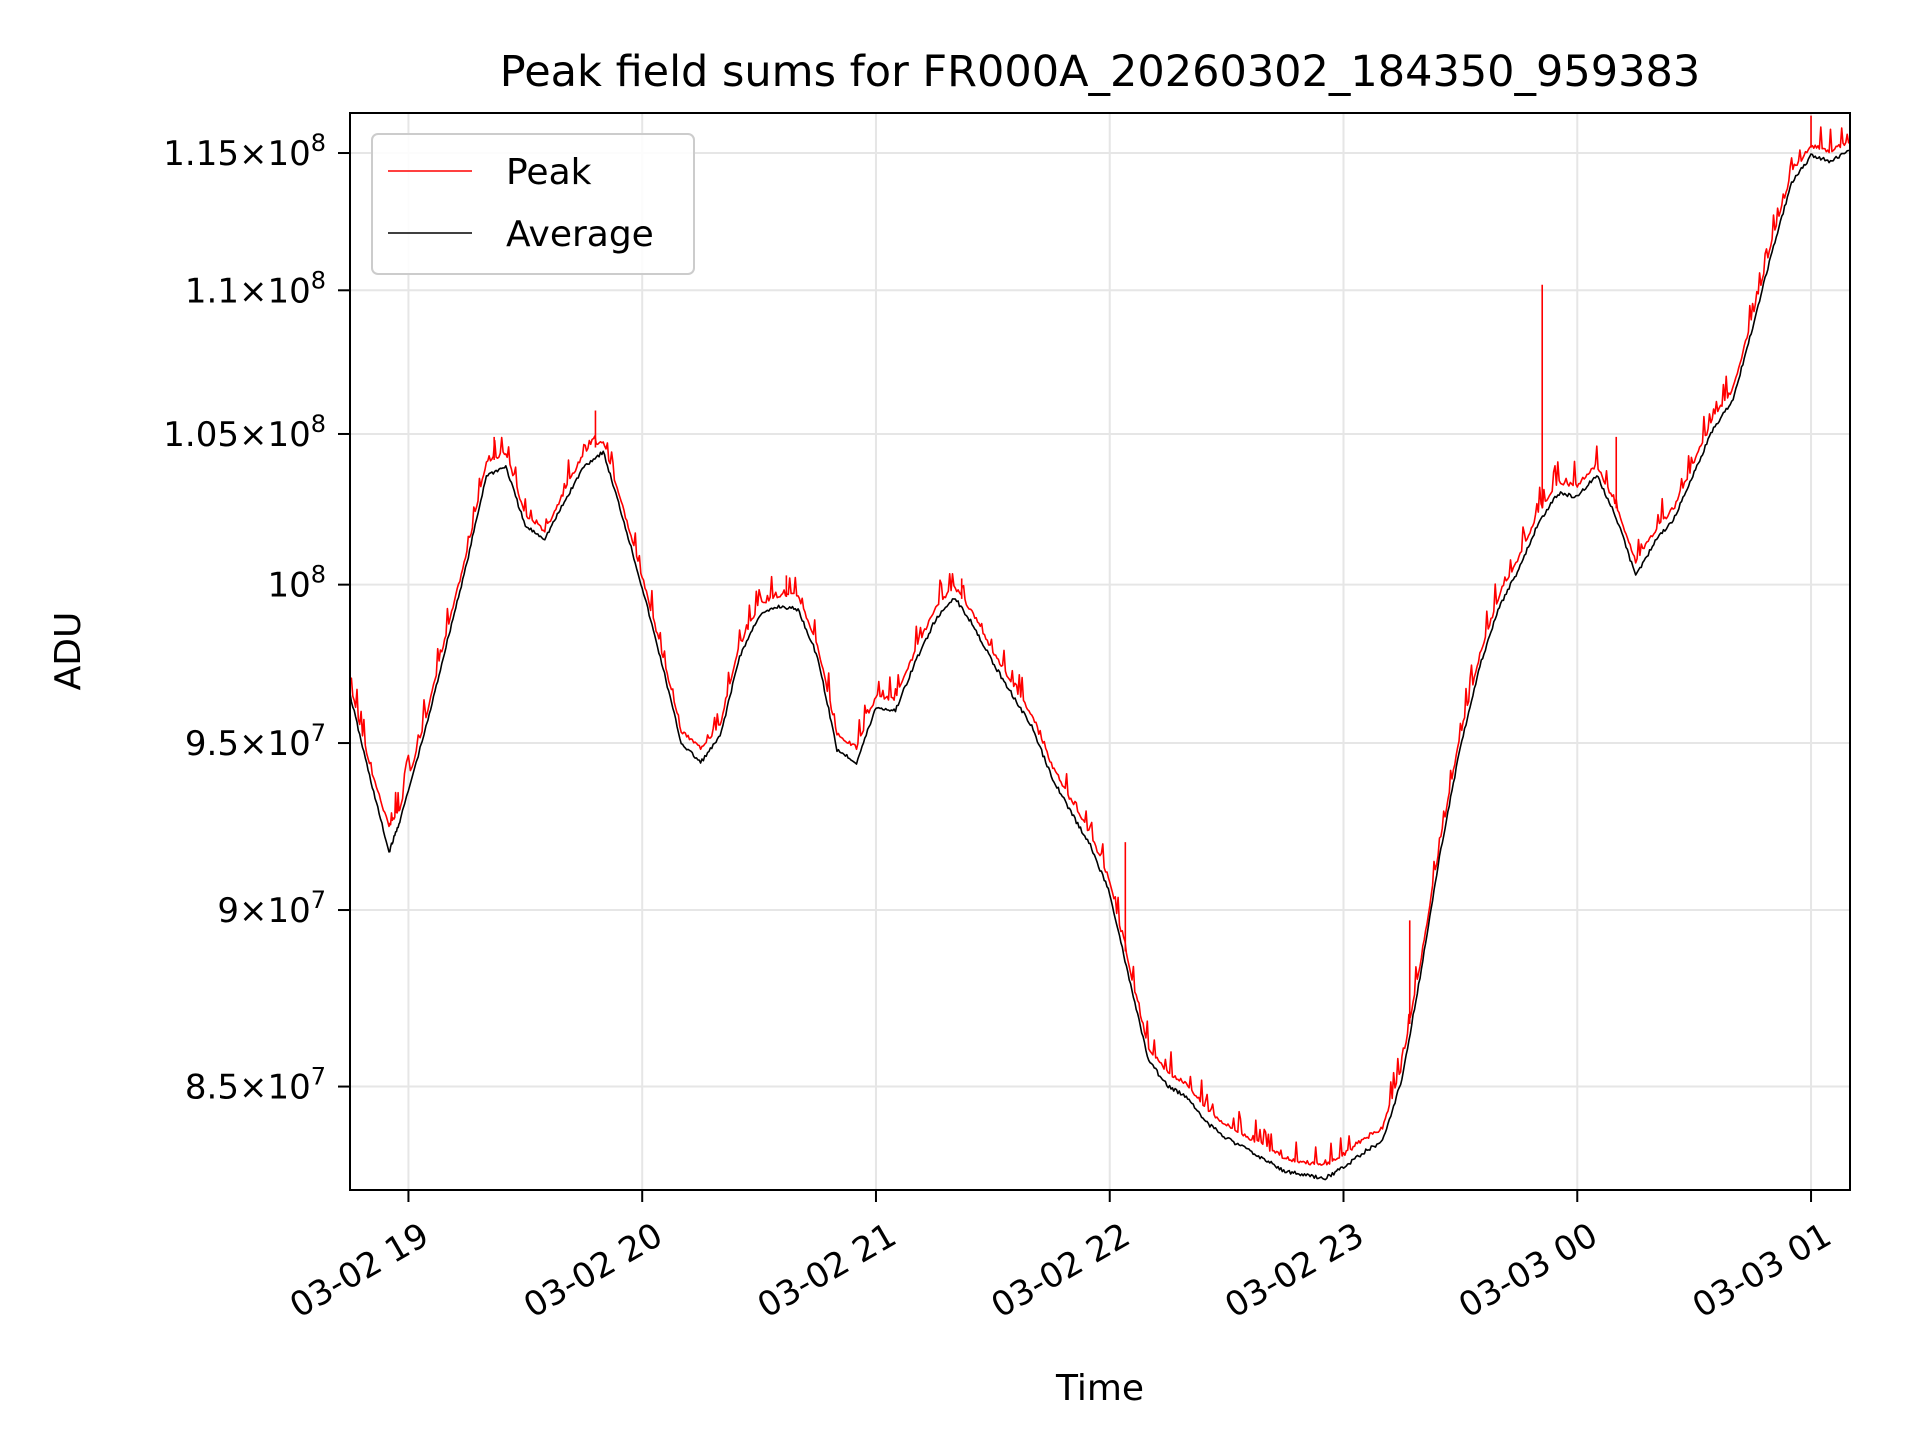  I want to click on y-tick-label: 9×10⁷, so click(271, 908).